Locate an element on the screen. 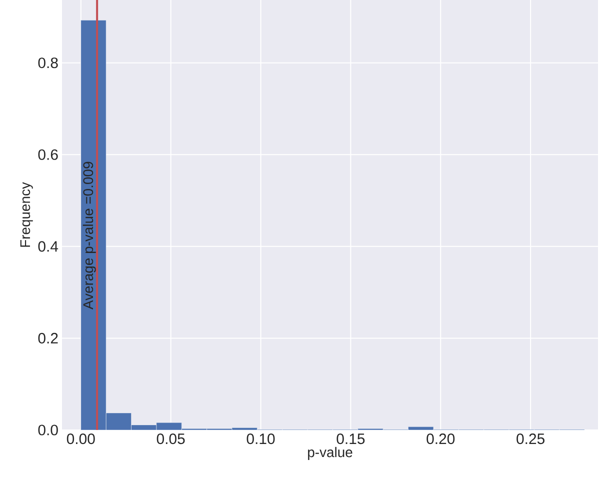 The width and height of the screenshot is (609, 477). x-tick-label: 0.05 is located at coordinates (170, 439).